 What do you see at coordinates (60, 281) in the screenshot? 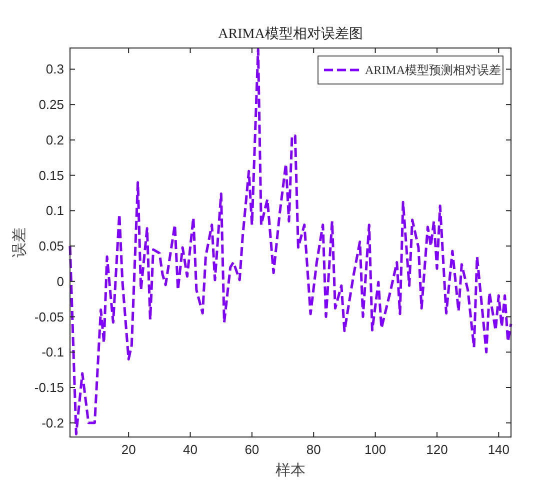
I see `y-tick-label: 0` at bounding box center [60, 281].